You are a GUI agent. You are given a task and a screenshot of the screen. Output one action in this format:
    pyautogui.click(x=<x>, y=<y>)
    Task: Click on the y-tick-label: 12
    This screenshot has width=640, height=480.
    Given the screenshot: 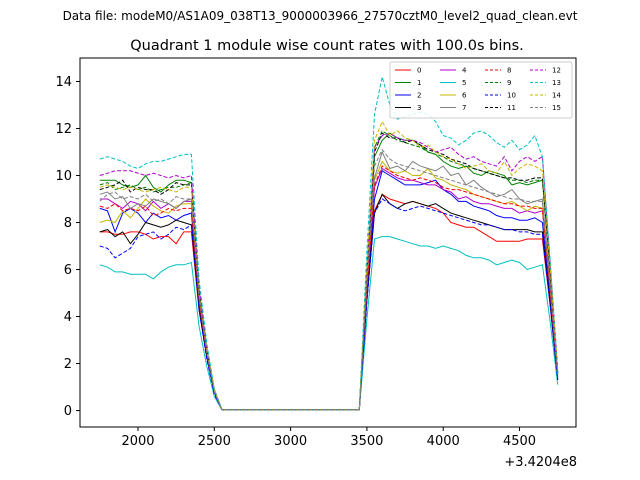 What is the action you would take?
    pyautogui.click(x=63, y=129)
    